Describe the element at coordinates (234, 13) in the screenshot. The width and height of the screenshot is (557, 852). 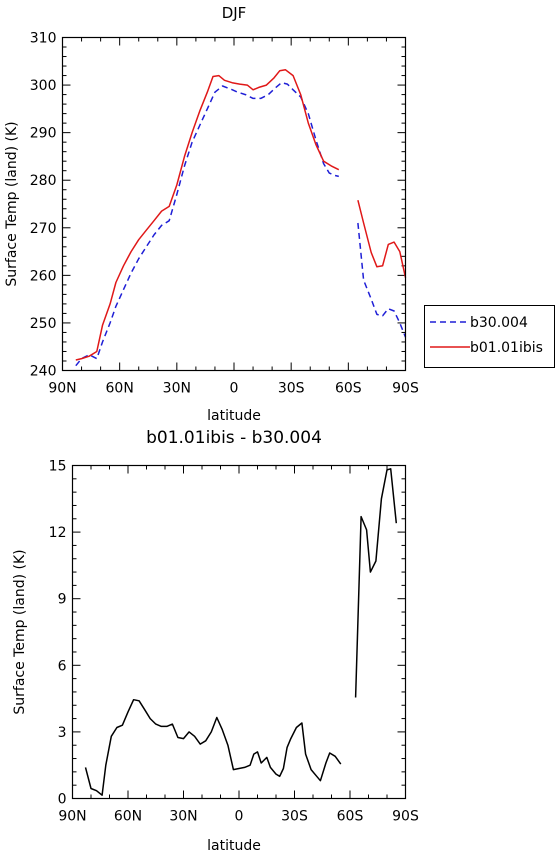
I see `top-plot-title: DJF` at that location.